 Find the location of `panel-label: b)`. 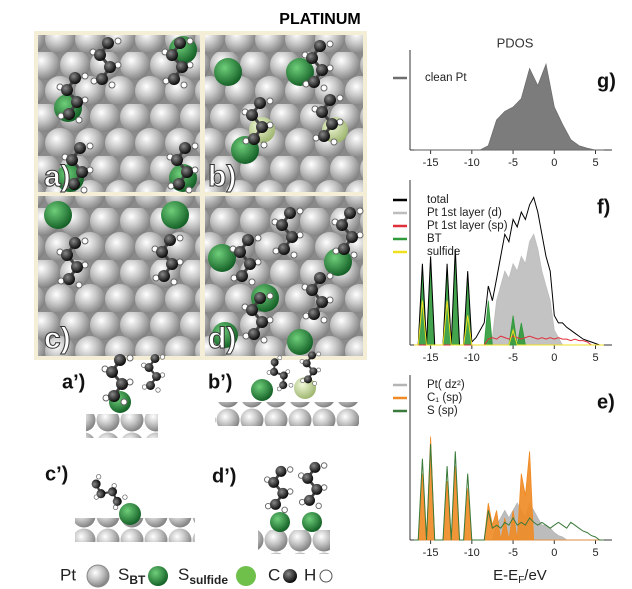

panel-label: b) is located at coordinates (222, 176).